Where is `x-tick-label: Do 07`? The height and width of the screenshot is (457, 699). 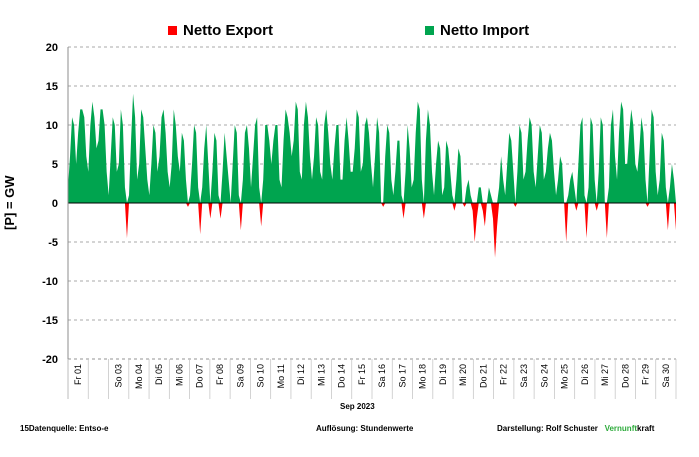
x-tick-label: Do 07 is located at coordinates (200, 376).